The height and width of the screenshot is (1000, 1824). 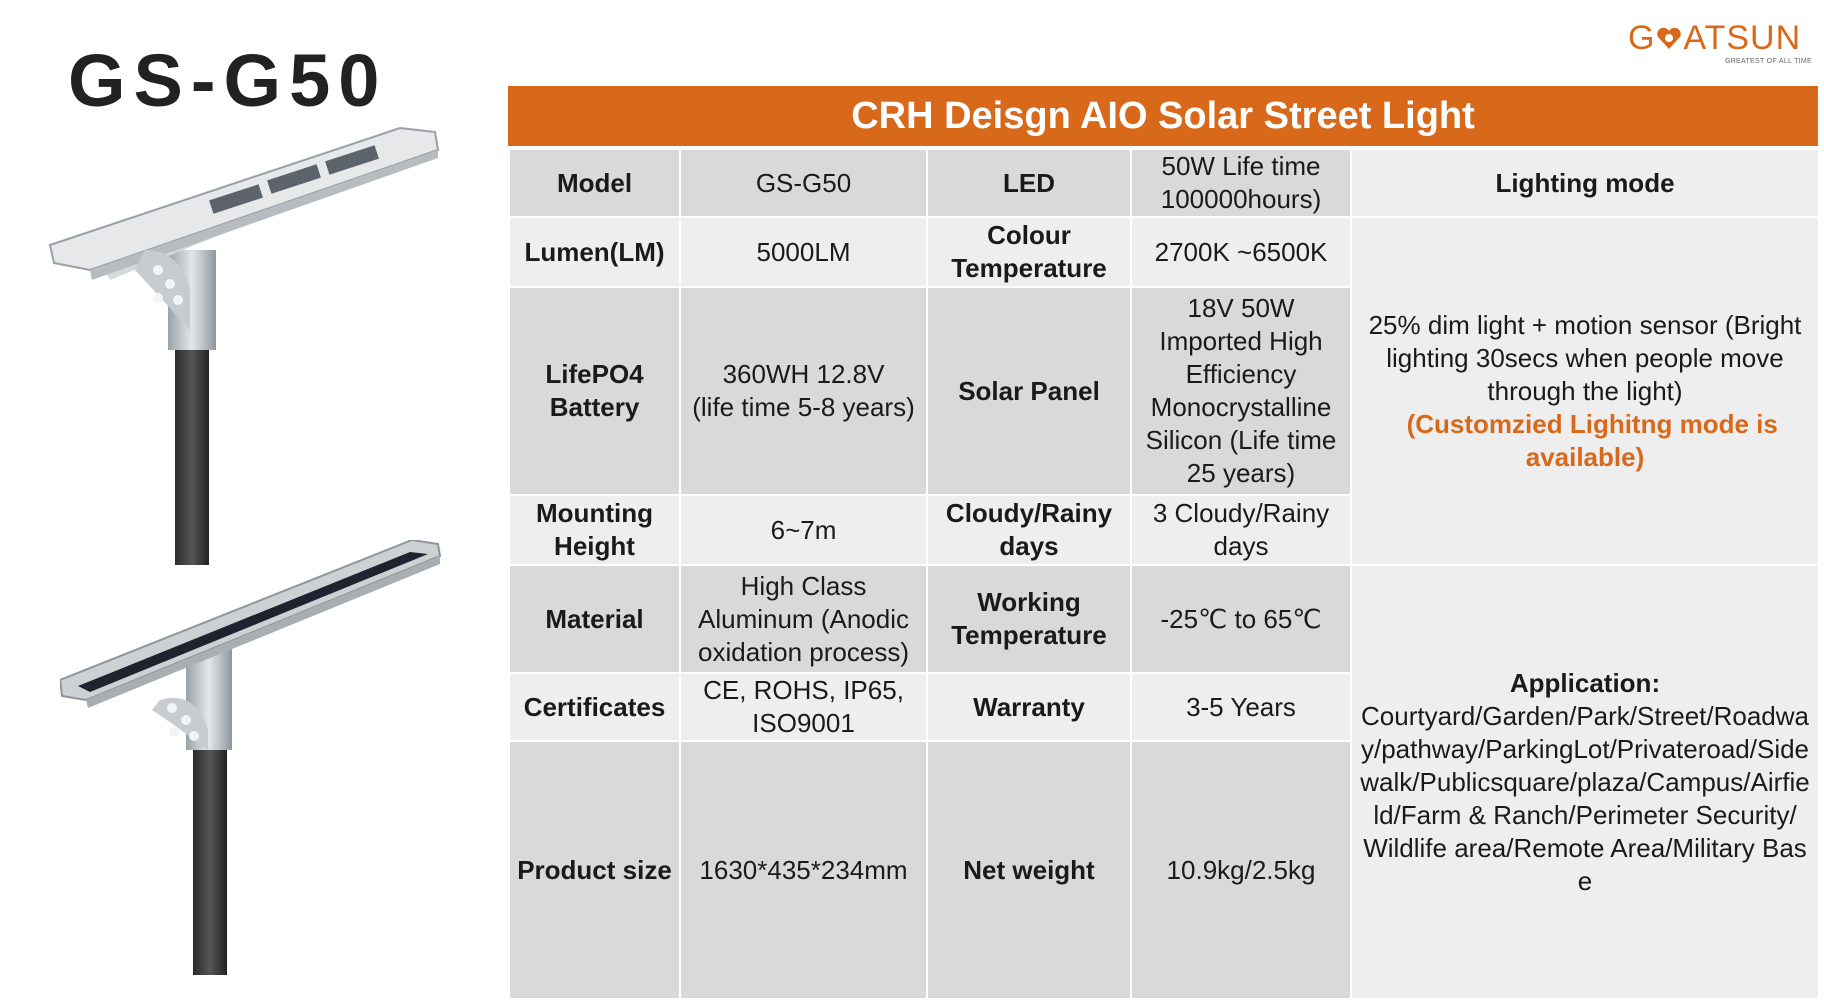 I want to click on banner-title: CRH Deisgn AIO Solar Street Light, so click(x=1163, y=116).